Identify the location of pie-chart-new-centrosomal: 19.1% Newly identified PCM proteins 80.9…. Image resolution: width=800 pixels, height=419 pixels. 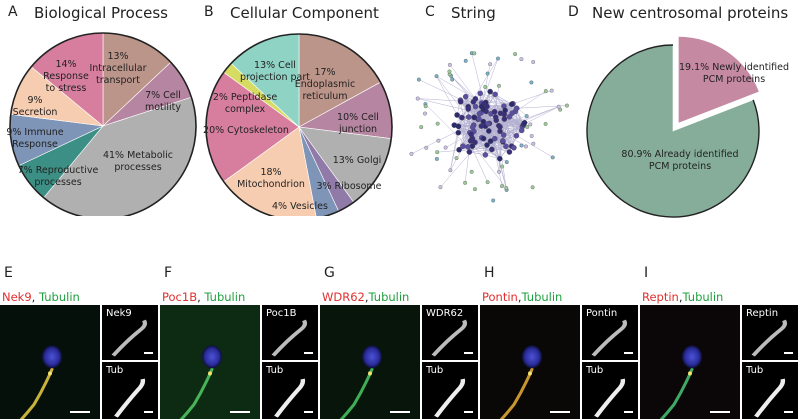
(687, 127).